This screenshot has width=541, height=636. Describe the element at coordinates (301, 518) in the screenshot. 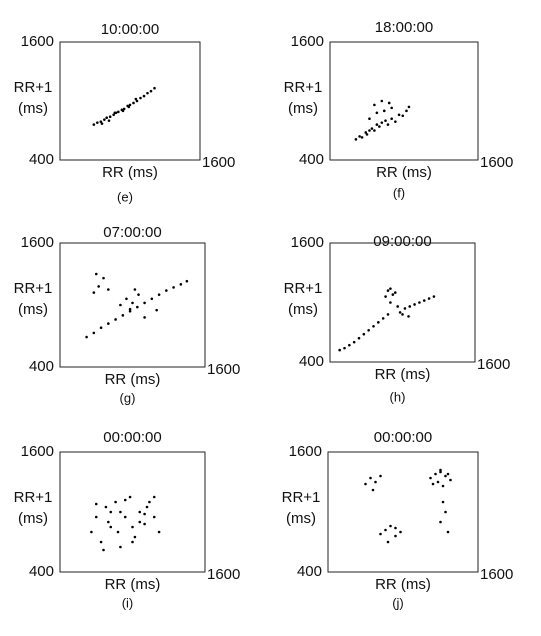

I see `y-axis-label: (ms)` at that location.